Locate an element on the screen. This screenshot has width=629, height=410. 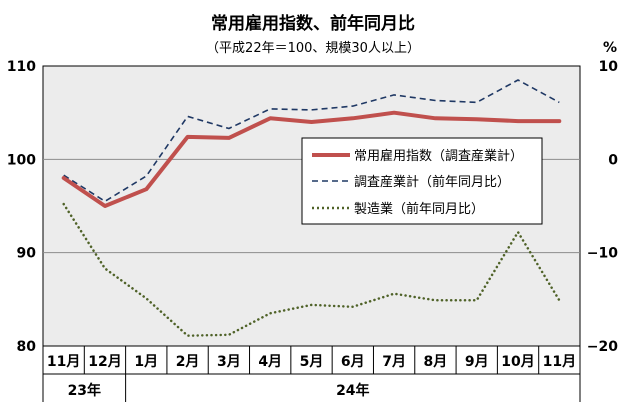
year-label: 24年 is located at coordinates (352, 390).